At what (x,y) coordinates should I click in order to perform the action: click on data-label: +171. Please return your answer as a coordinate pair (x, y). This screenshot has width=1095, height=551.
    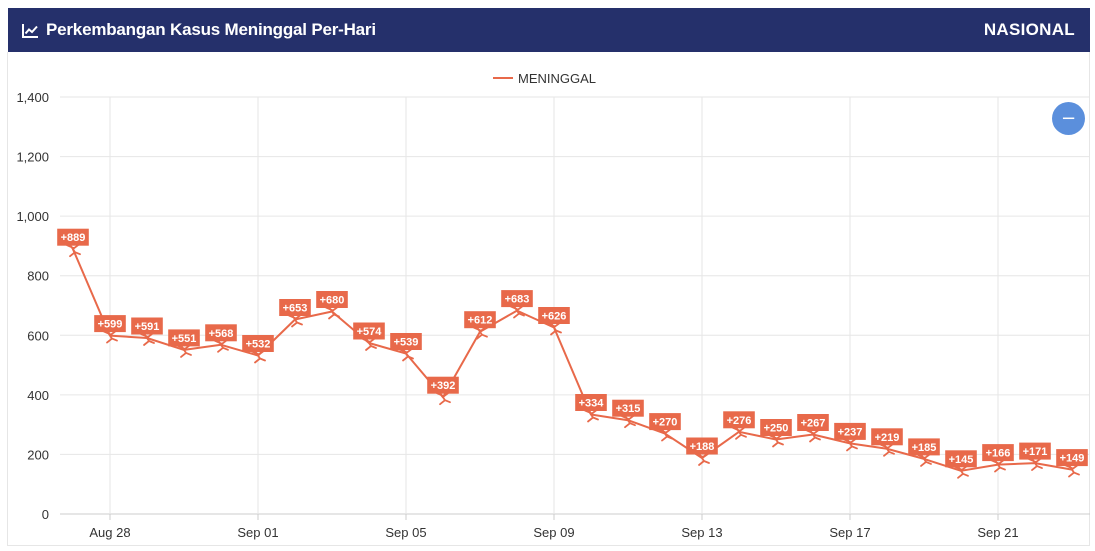
    Looking at the image, I should click on (1035, 452).